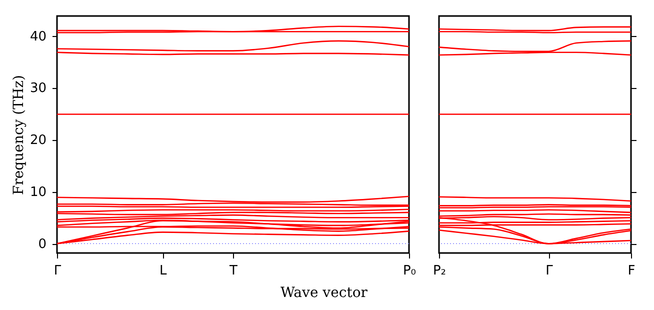 This screenshot has height=310, width=654. I want to click on y-tick-label: 0, so click(42, 244).